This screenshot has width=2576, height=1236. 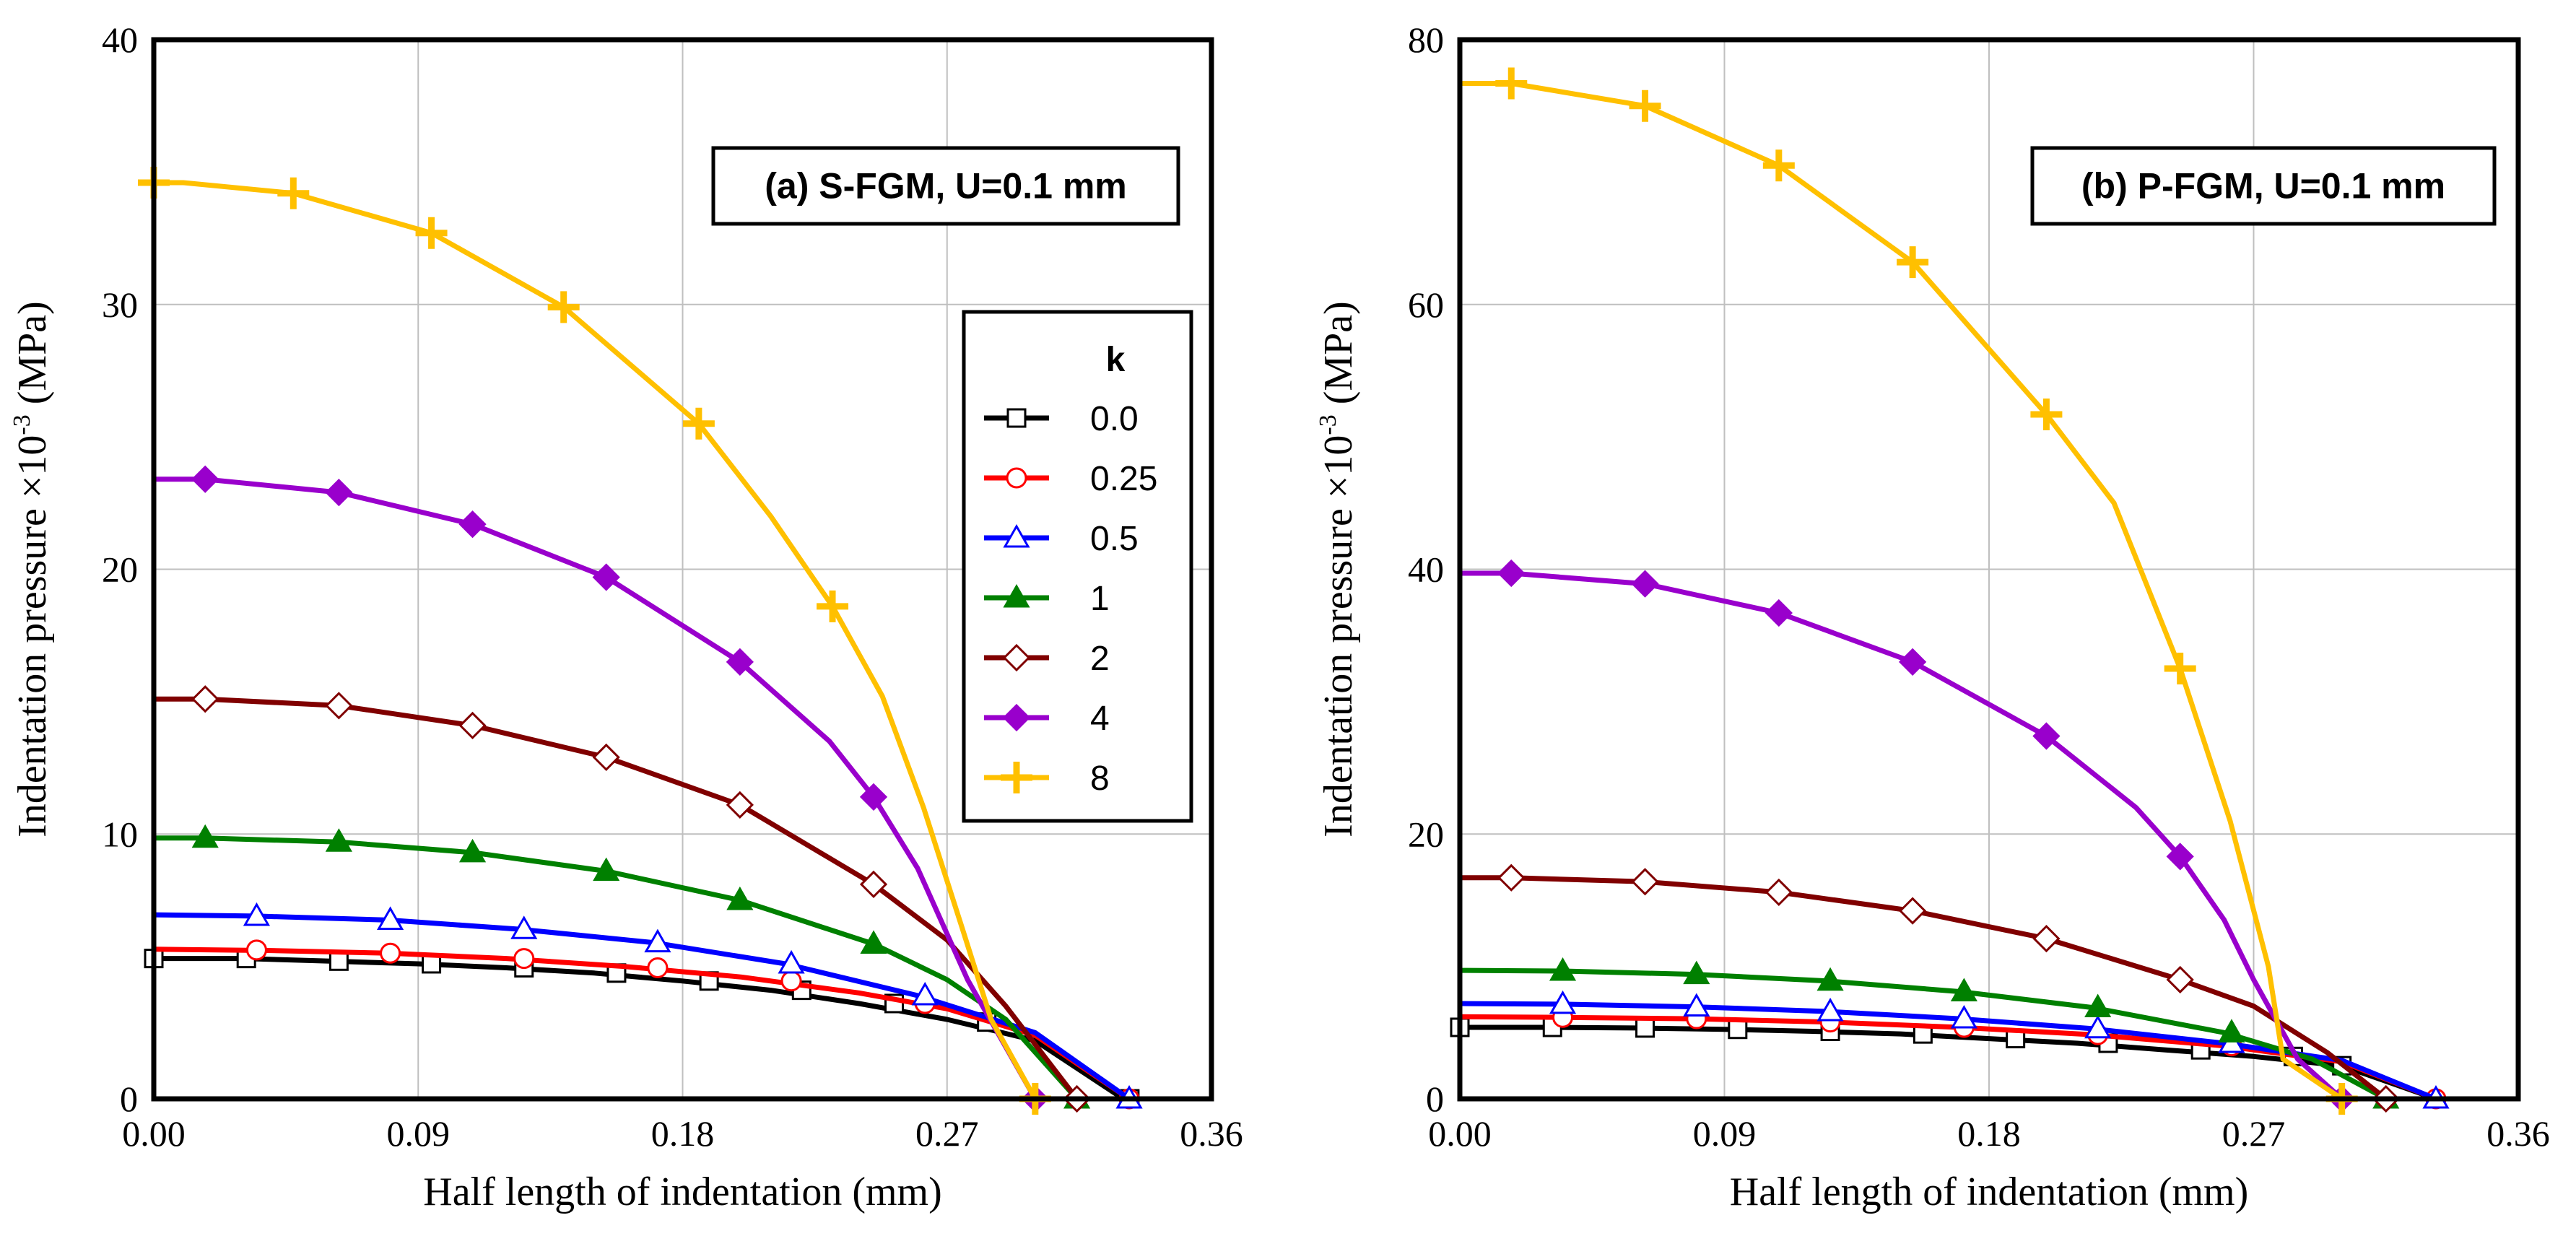 What do you see at coordinates (2518, 1133) in the screenshot?
I see `x-tick-label: 0.36` at bounding box center [2518, 1133].